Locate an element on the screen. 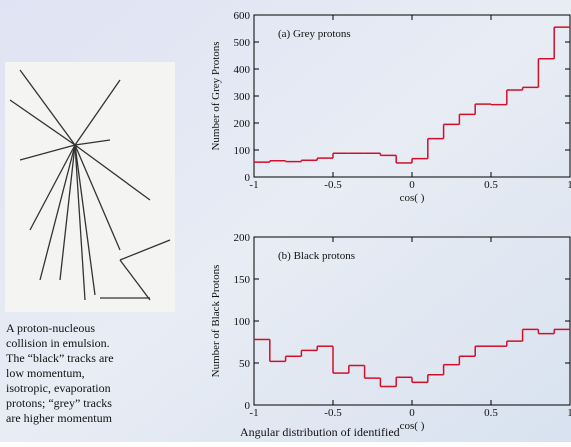 This screenshot has height=447, width=571. caption-line: are higher momentum is located at coordinates (59, 418).